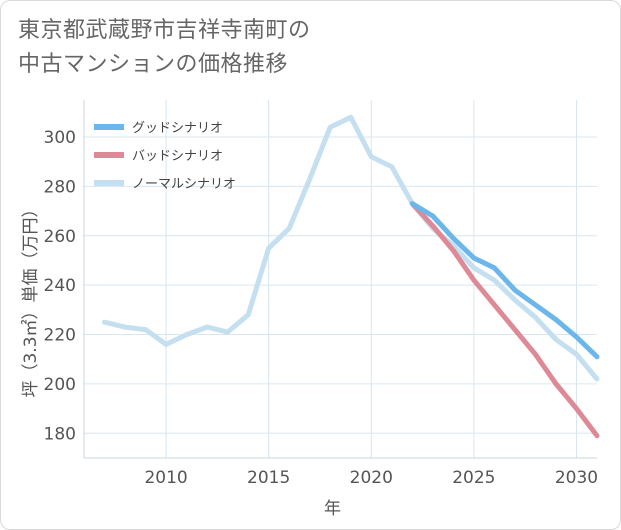 This screenshot has width=621, height=530. Describe the element at coordinates (371, 478) in the screenshot. I see `x-tick-label: 2020` at that location.